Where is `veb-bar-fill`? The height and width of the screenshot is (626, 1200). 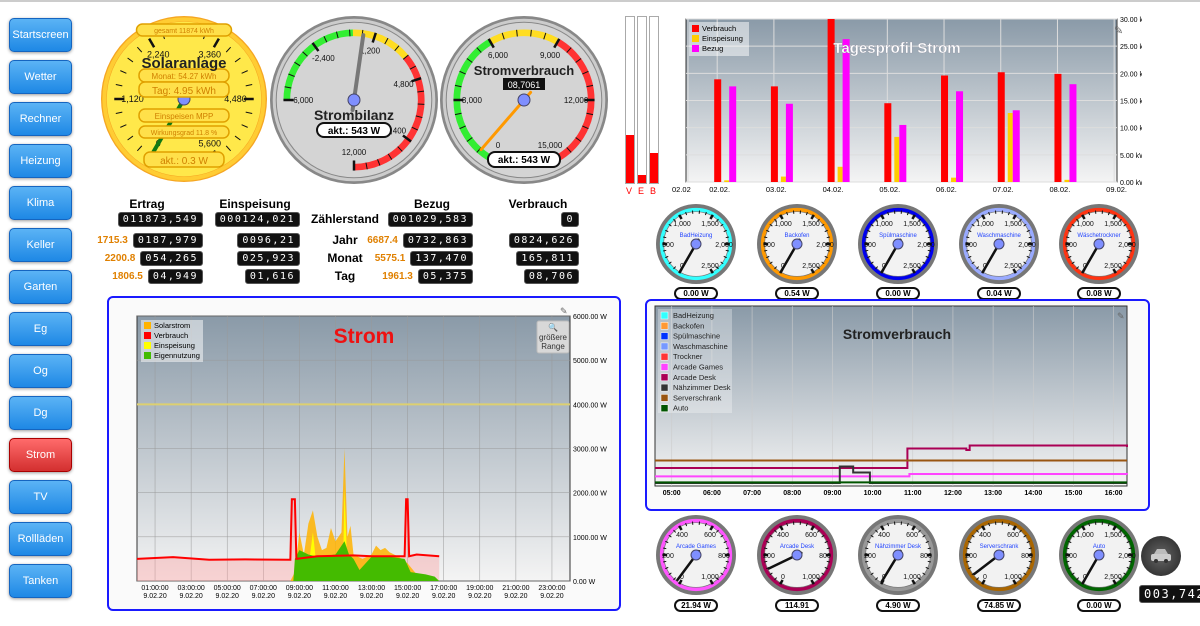 veb-bar-fill is located at coordinates (630, 159).